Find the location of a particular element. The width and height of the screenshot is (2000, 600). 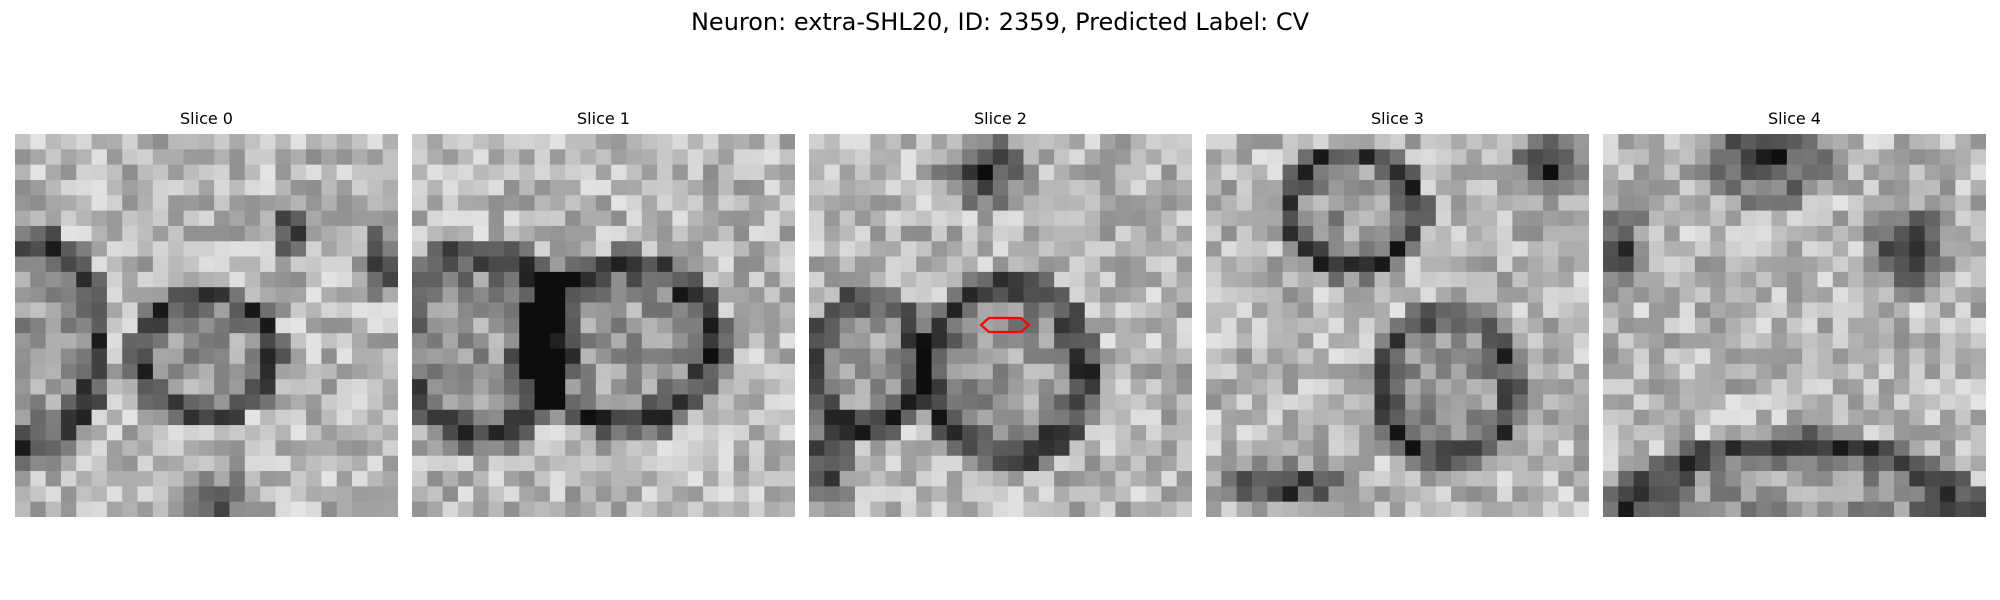

slice-panel-2: Slice 2 is located at coordinates (1000, 312).